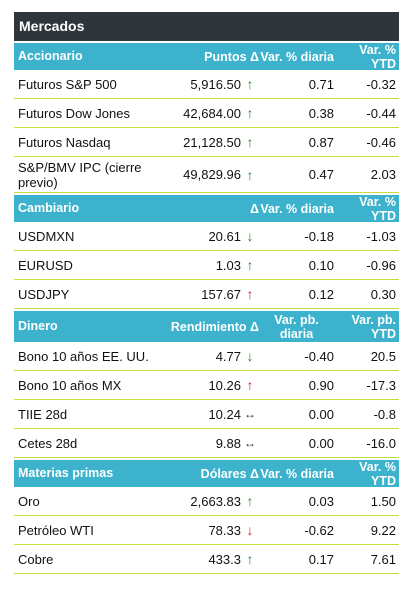 This screenshot has height=592, width=406. Describe the element at coordinates (321, 174) in the screenshot. I see `row-daily: 0.47` at that location.